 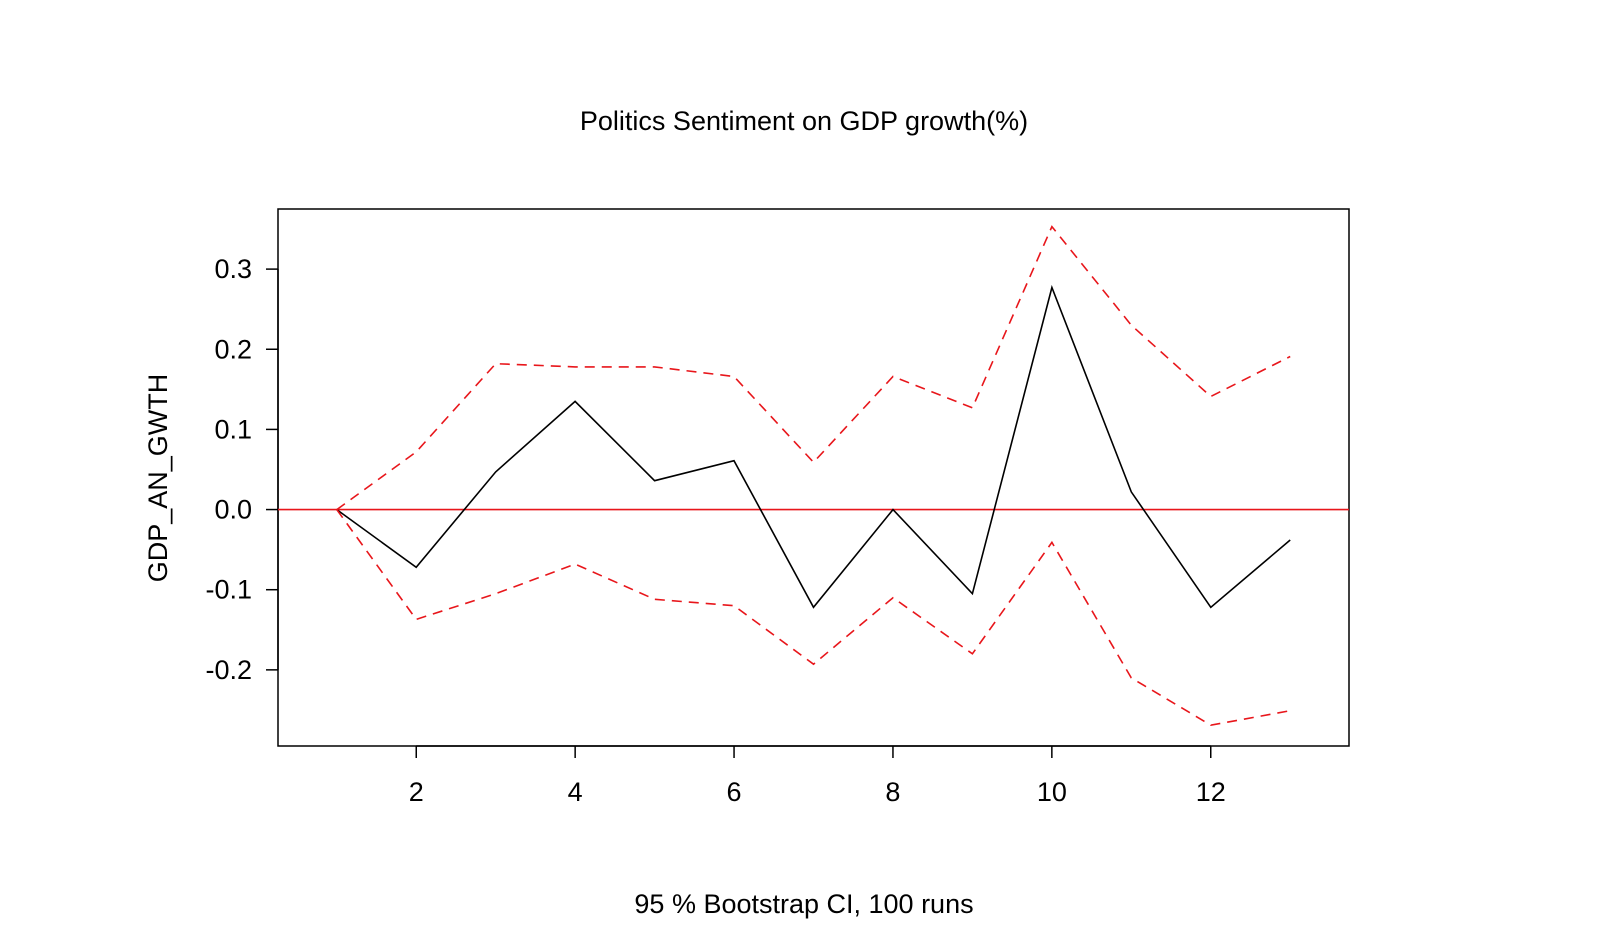 What do you see at coordinates (233, 510) in the screenshot?
I see `y-tick-label: 0.0` at bounding box center [233, 510].